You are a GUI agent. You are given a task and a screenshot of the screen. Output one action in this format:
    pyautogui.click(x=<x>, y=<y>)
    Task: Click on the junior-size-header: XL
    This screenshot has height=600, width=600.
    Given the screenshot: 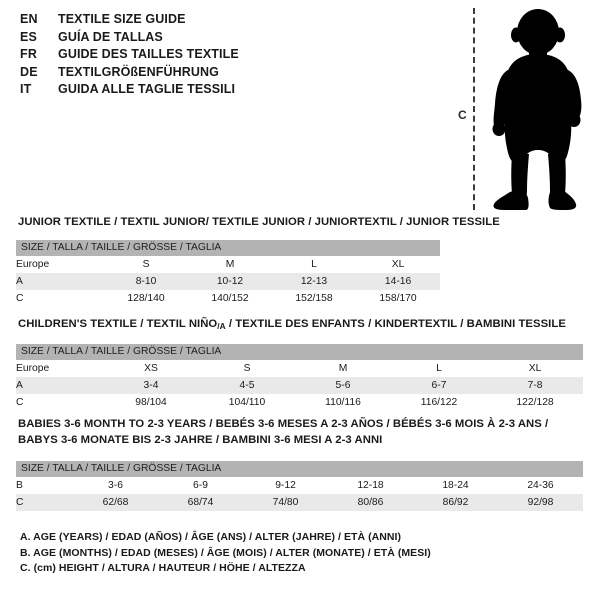 What is the action you would take?
    pyautogui.click(x=398, y=264)
    